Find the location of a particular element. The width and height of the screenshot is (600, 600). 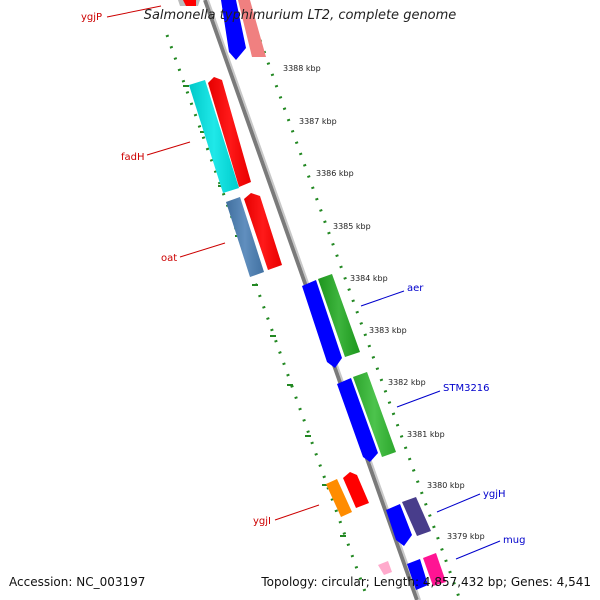

leader-line-ygjH is located at coordinates (458, 503).